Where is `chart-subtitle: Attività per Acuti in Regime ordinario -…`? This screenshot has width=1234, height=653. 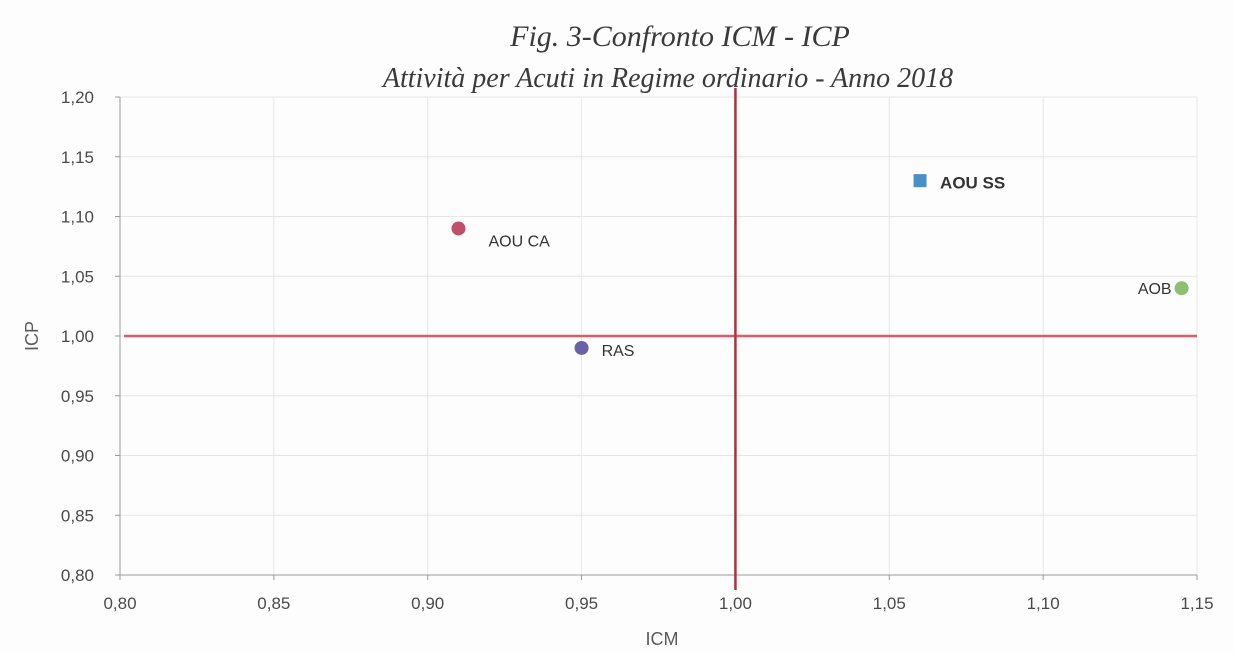 chart-subtitle: Attività per Acuti in Regime ordinario -… is located at coordinates (667, 78).